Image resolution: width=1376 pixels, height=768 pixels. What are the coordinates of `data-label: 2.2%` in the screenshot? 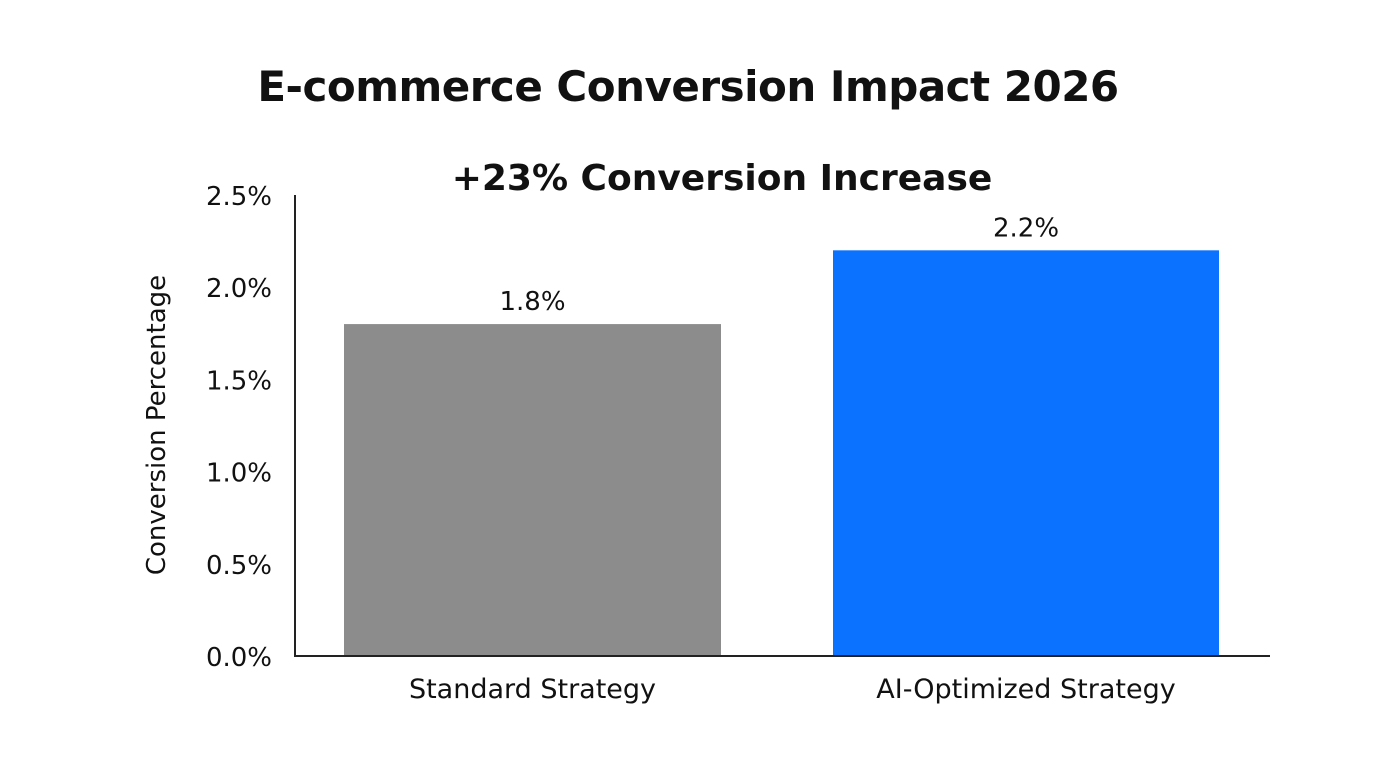 It's located at (1026, 228).